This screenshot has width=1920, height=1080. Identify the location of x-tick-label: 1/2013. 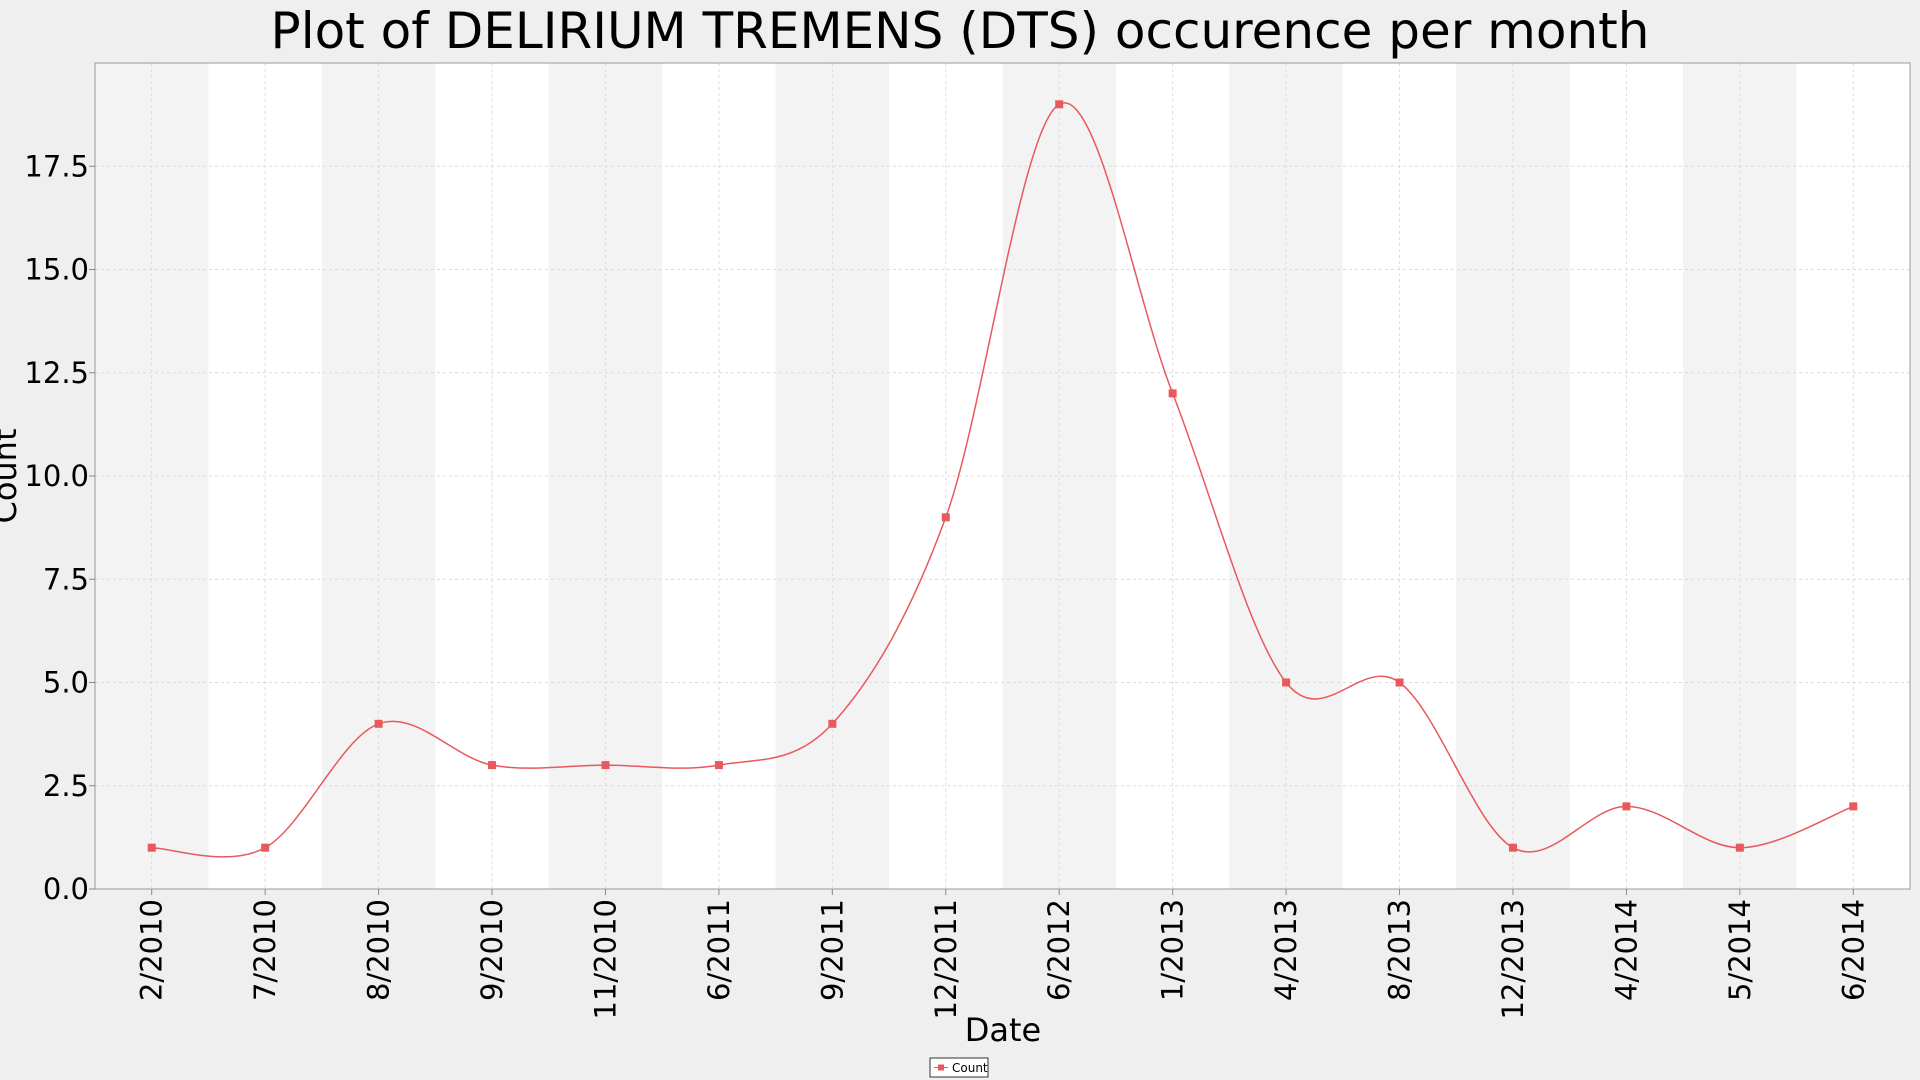
(1173, 950).